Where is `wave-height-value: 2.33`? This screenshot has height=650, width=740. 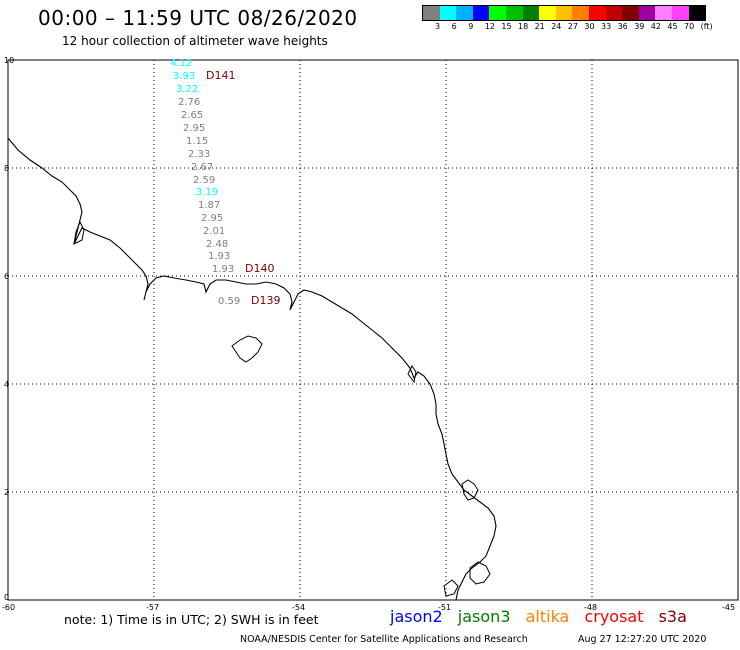 wave-height-value: 2.33 is located at coordinates (199, 154).